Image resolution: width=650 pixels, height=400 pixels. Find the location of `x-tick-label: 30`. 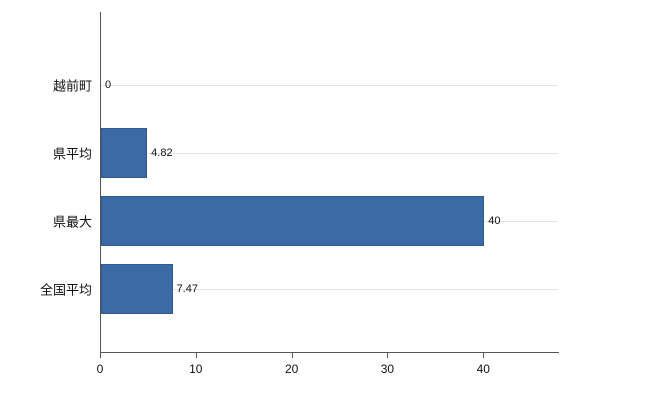

x-tick-label: 30 is located at coordinates (387, 369).